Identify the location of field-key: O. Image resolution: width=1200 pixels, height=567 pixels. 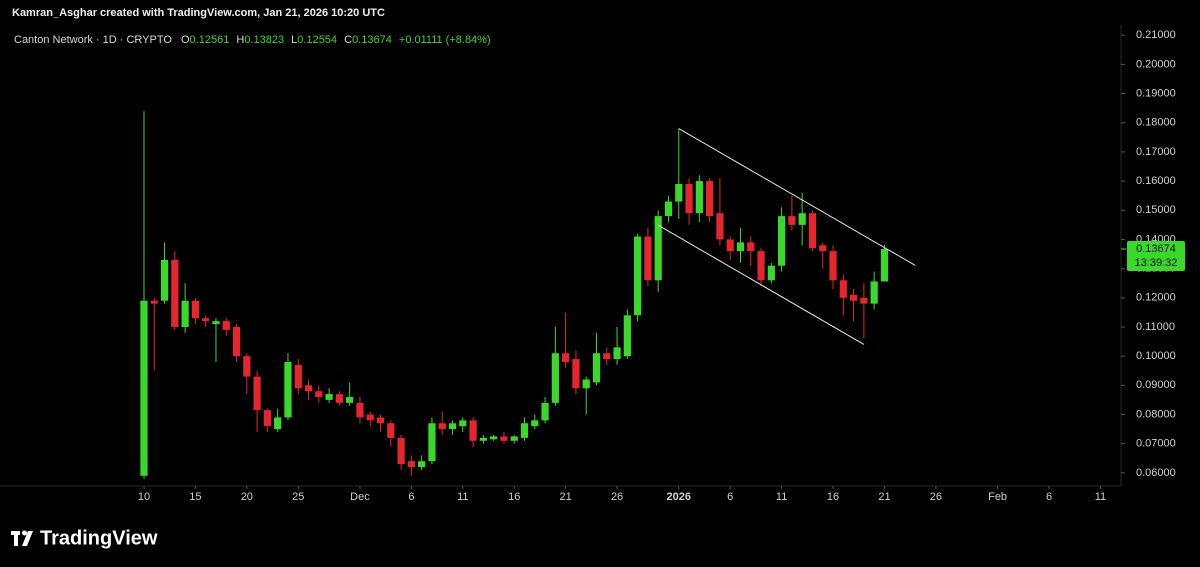
(185, 40).